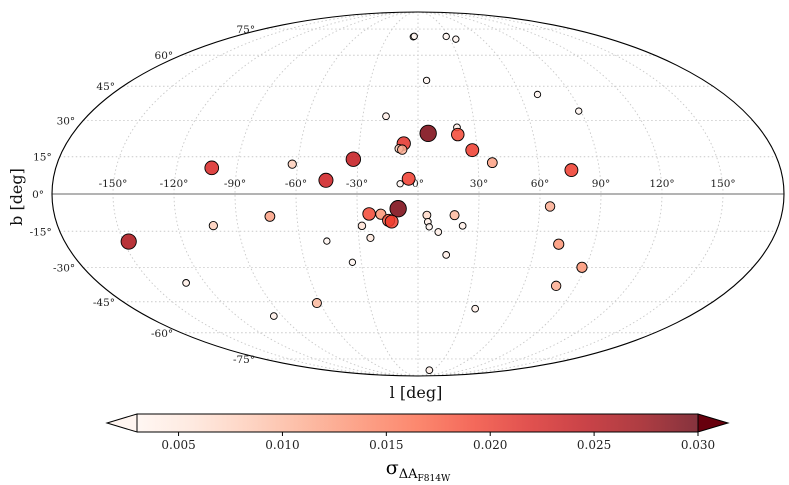 The width and height of the screenshot is (789, 485). Describe the element at coordinates (104, 303) in the screenshot. I see `latitude-tick-label: -45°` at that location.